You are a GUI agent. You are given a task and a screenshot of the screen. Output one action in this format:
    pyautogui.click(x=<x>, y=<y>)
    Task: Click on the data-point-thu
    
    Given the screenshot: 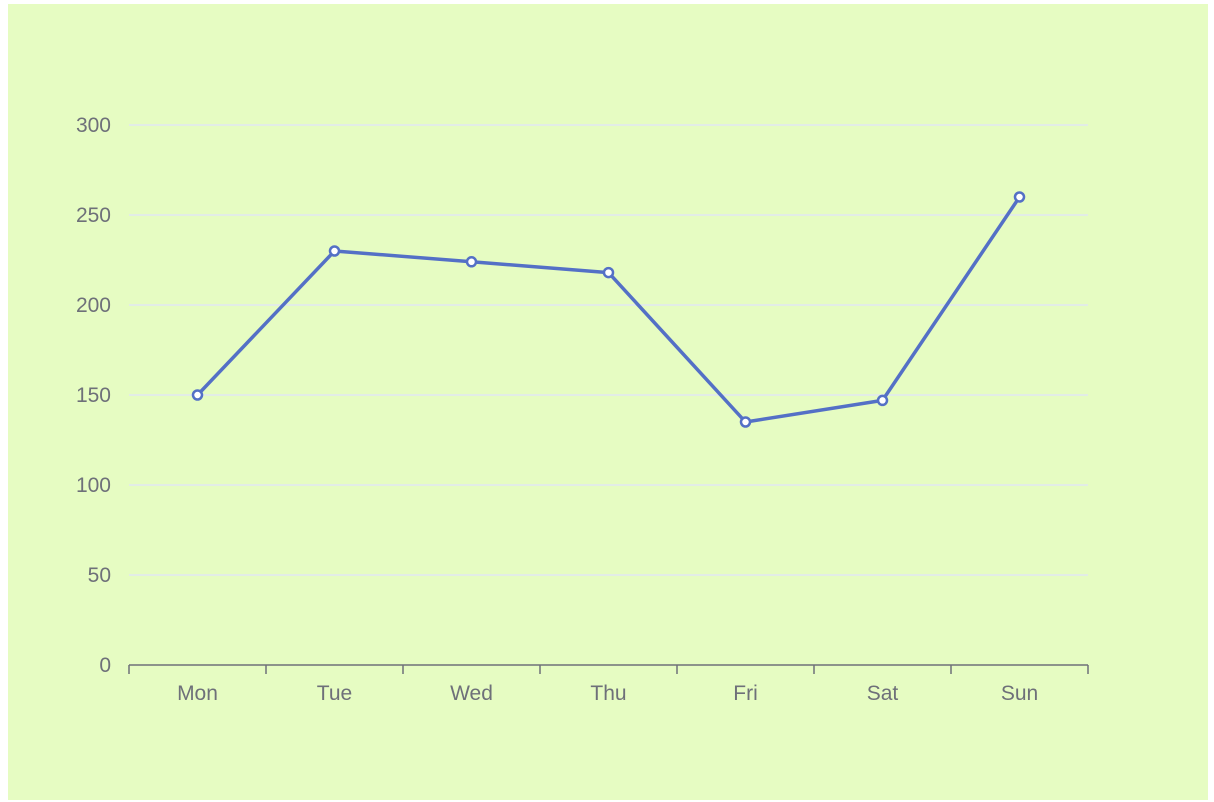 What is the action you would take?
    pyautogui.click(x=608, y=272)
    